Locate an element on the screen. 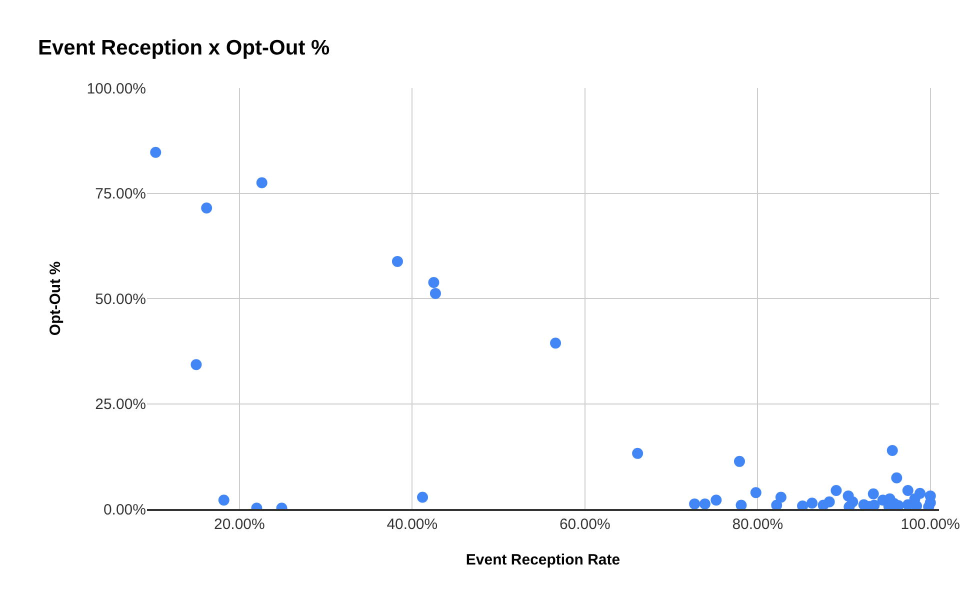  y-tick-label: 100.00% is located at coordinates (116, 89).